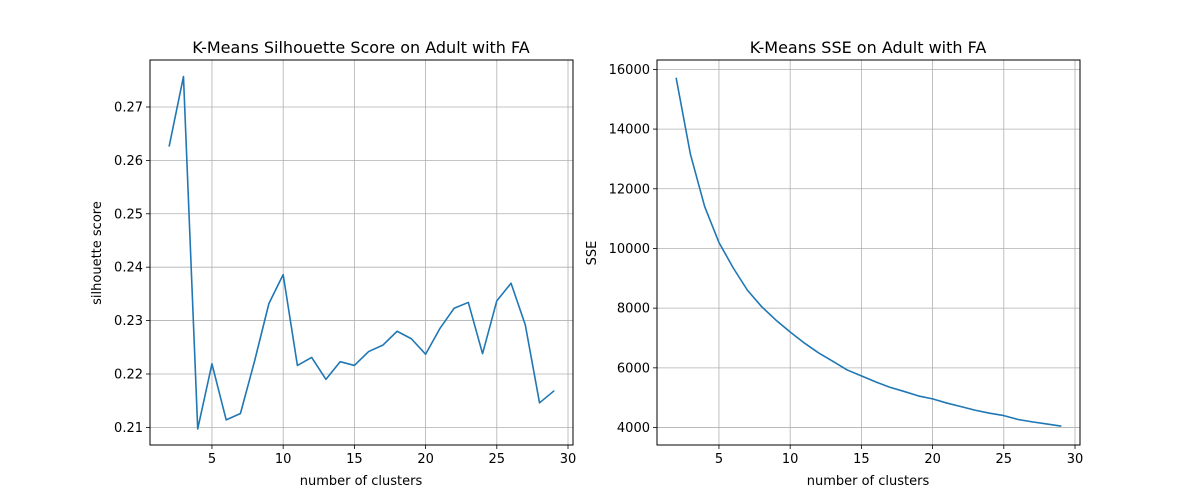  I want to click on y-tick-label: 0.23, so click(128, 321).